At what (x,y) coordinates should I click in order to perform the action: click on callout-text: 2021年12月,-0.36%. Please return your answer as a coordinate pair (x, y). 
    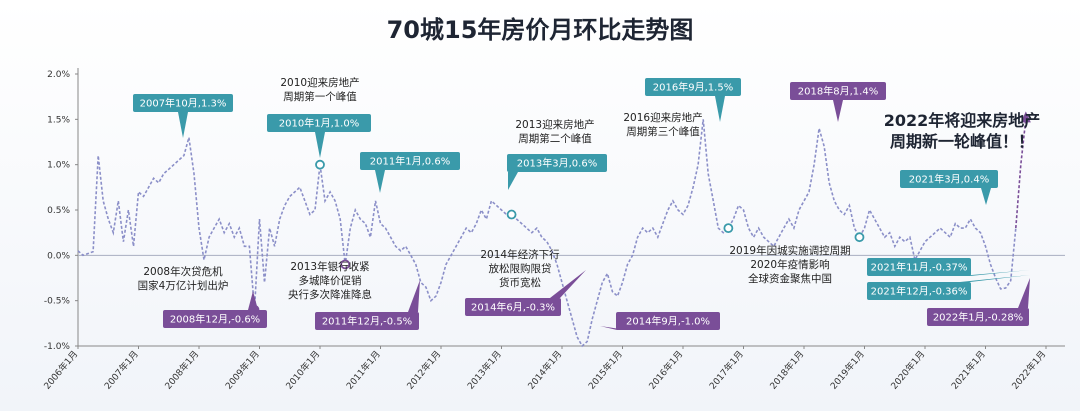
    Looking at the image, I should click on (919, 291).